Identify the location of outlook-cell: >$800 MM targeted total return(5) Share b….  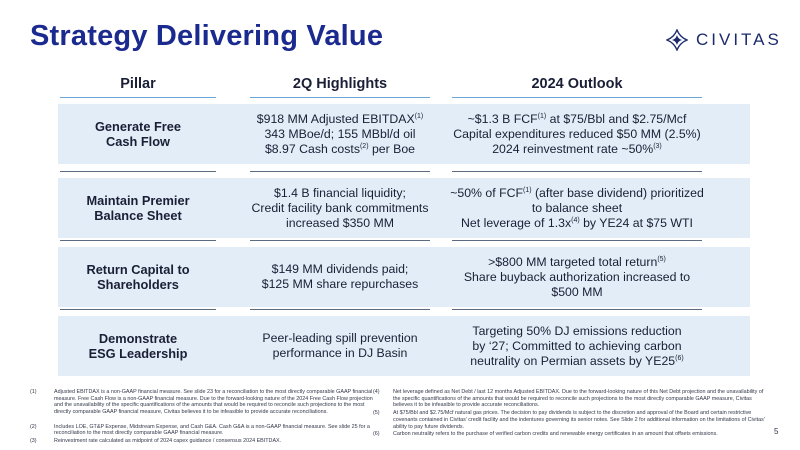
(577, 276).